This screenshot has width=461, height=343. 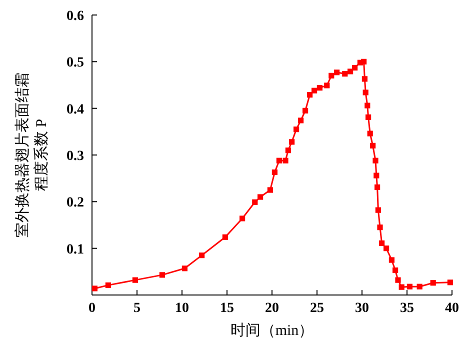 I want to click on y-tick-label: 0.6, so click(x=75, y=16).